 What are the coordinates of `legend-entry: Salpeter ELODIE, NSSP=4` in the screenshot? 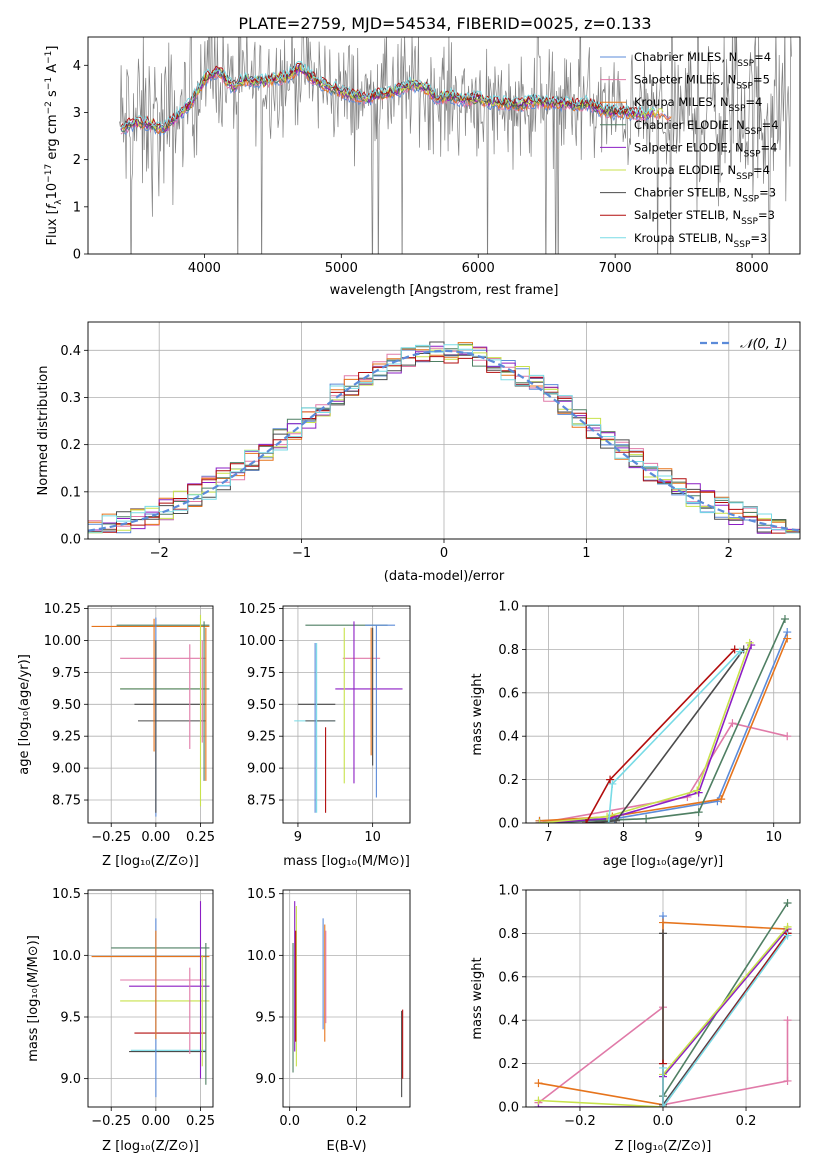 It's located at (705, 149).